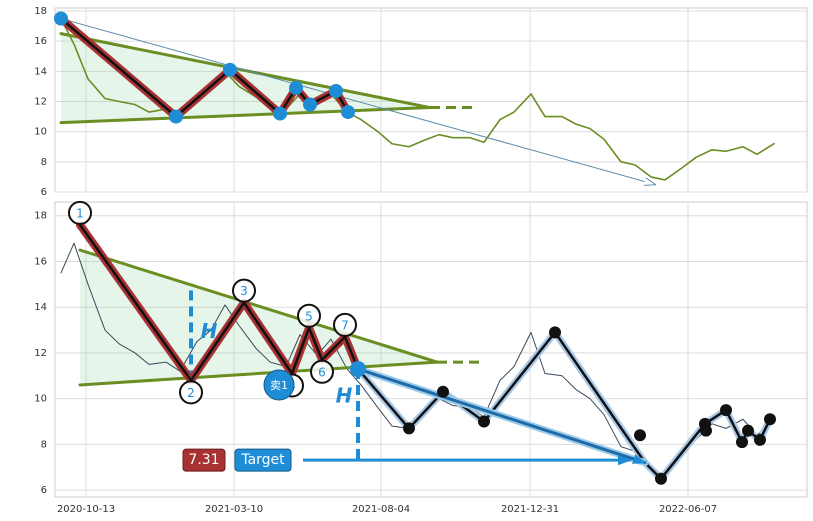  I want to click on pattern-core, so click(219, 302).